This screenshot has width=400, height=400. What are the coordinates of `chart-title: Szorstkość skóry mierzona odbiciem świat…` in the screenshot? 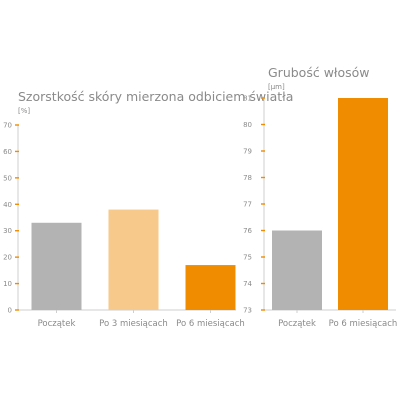 It's located at (155, 96).